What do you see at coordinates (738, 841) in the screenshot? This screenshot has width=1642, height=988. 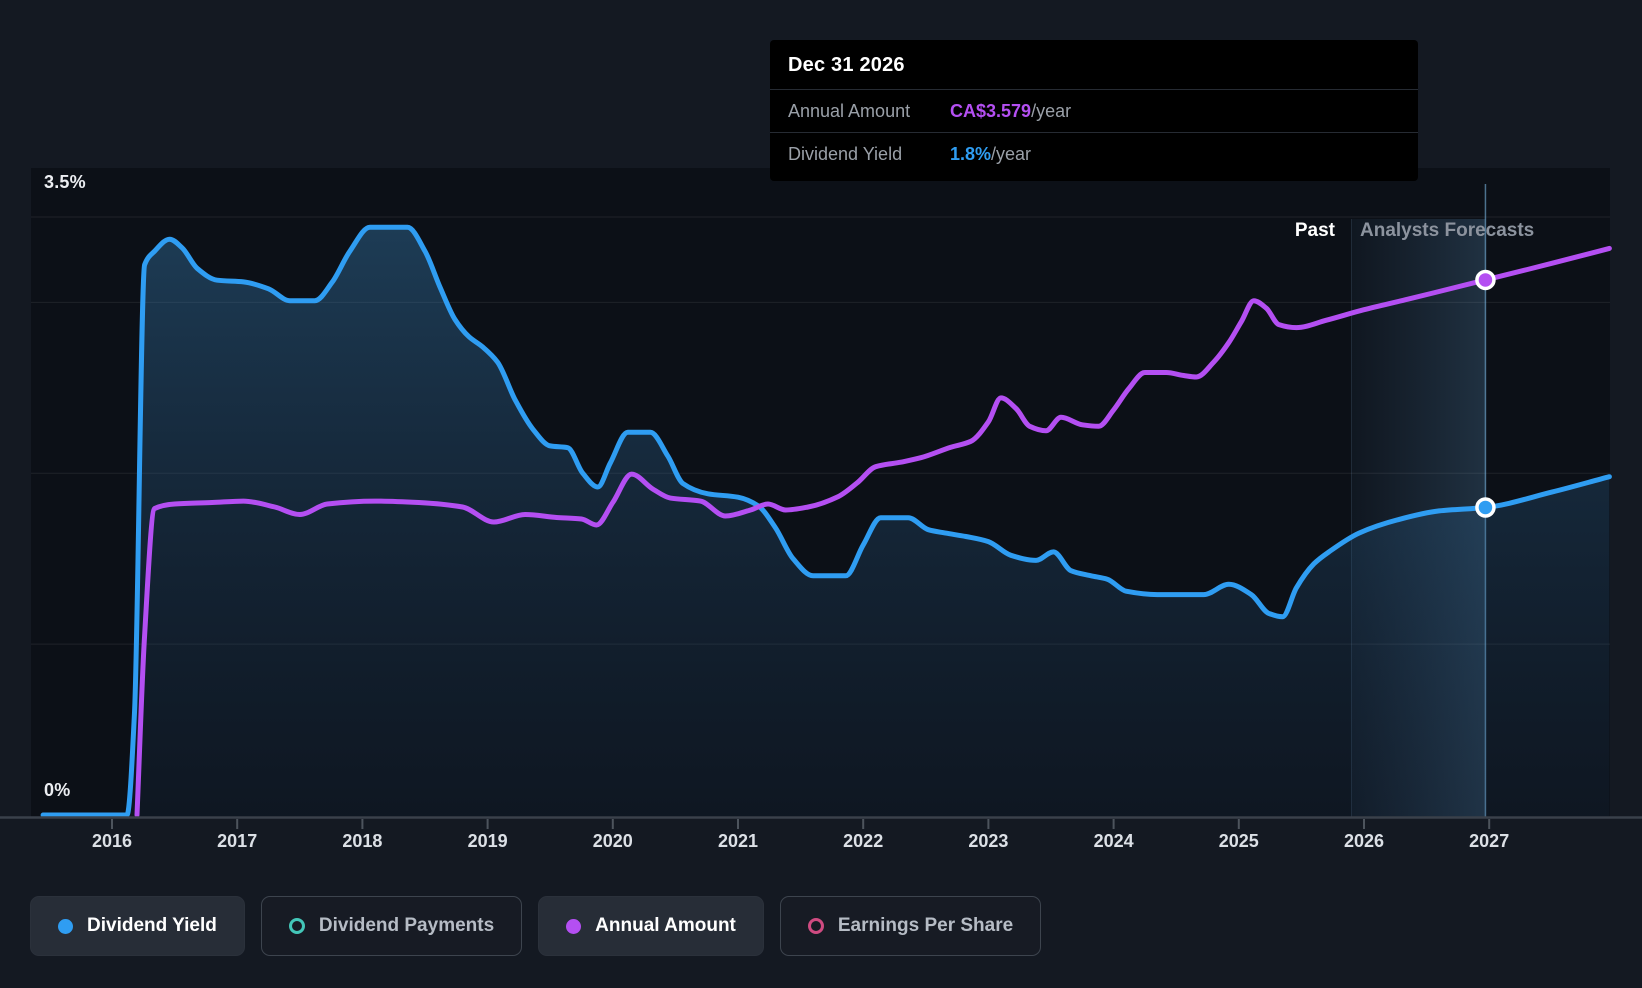 I see `x-axis-label: 2021` at bounding box center [738, 841].